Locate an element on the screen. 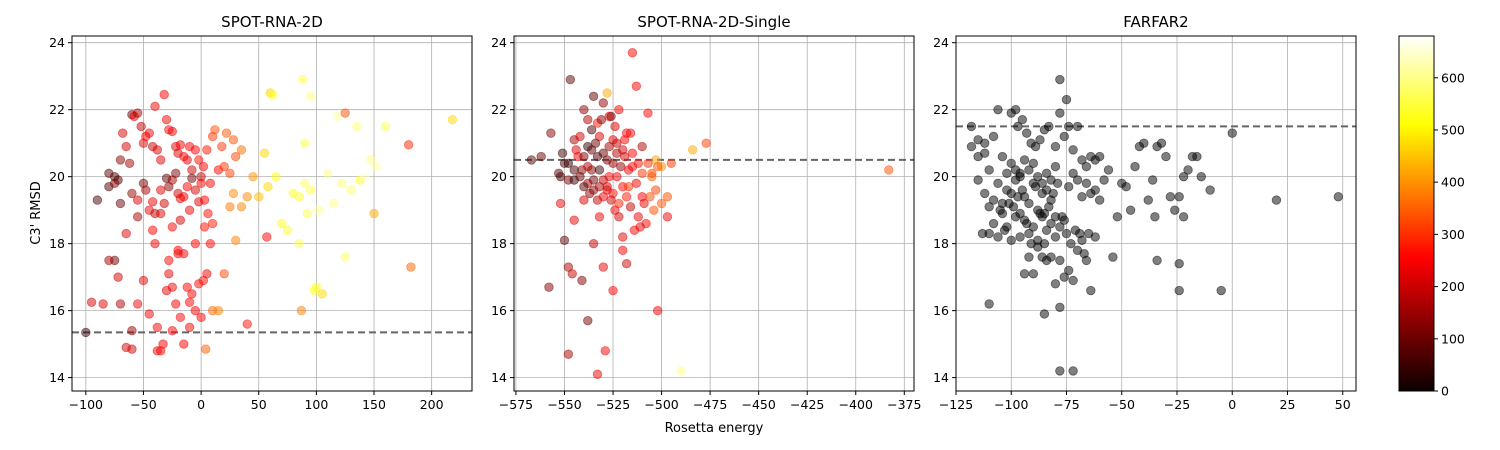  x-tick-label: −100 is located at coordinates (86, 404).